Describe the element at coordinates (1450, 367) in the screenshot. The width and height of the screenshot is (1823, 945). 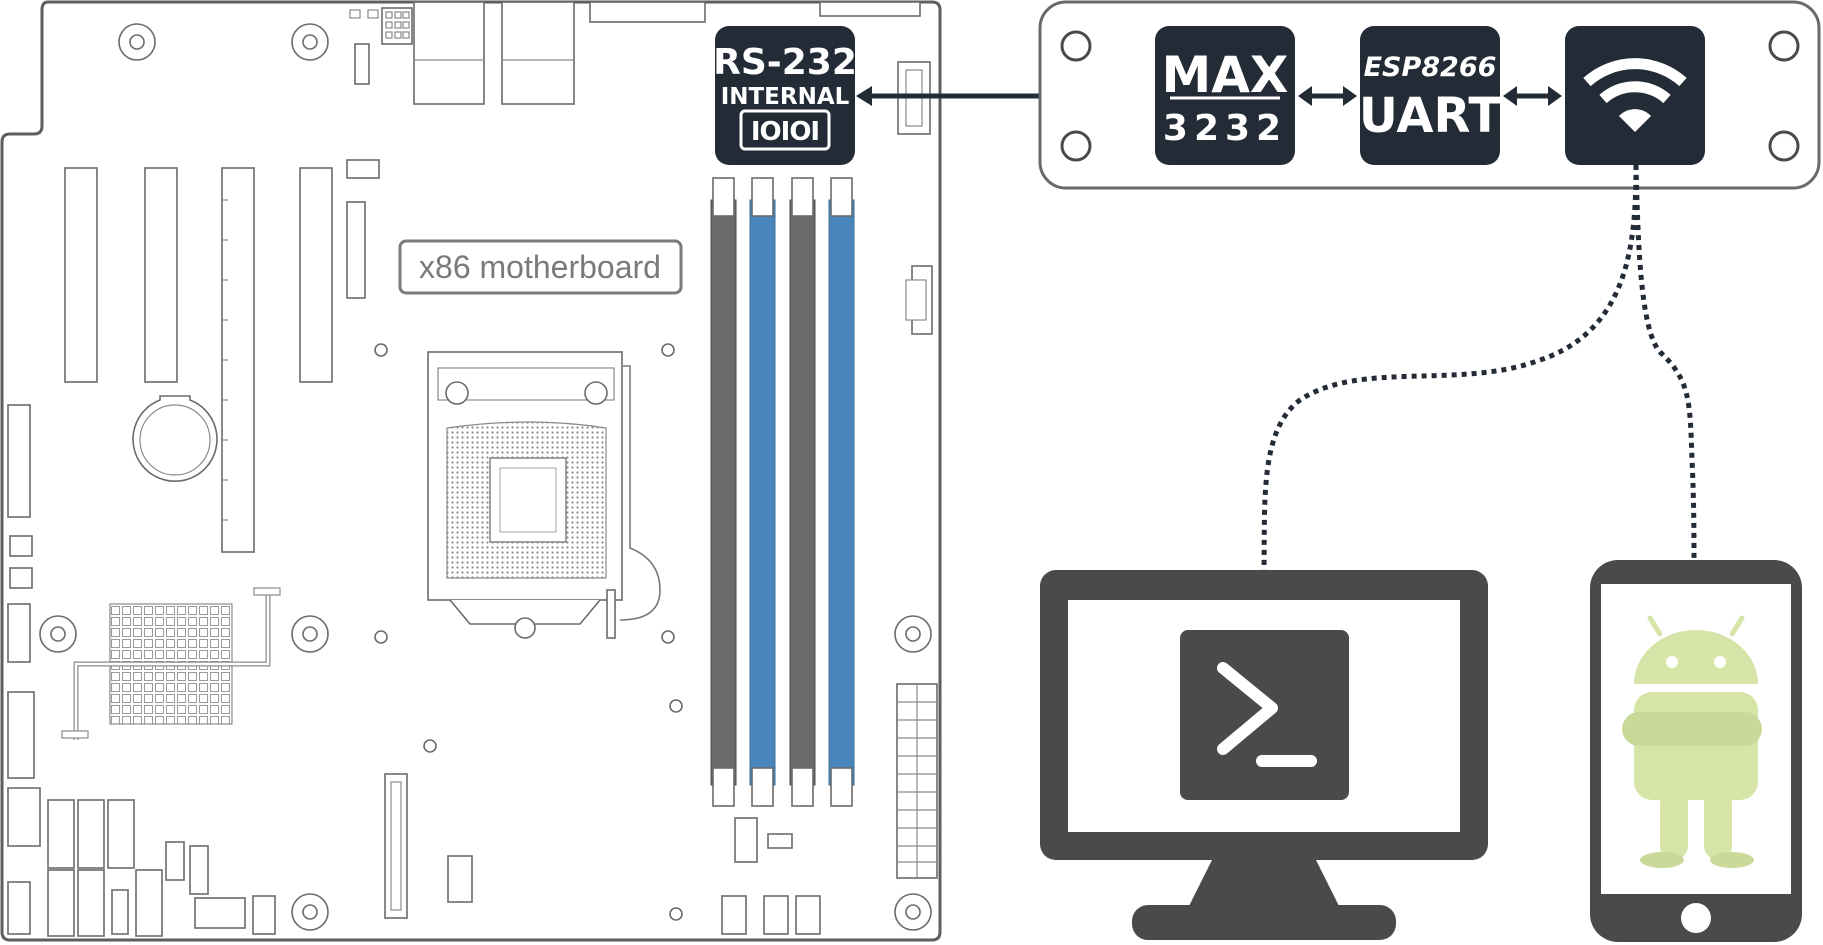
I see `wifi-link-desktop` at that location.